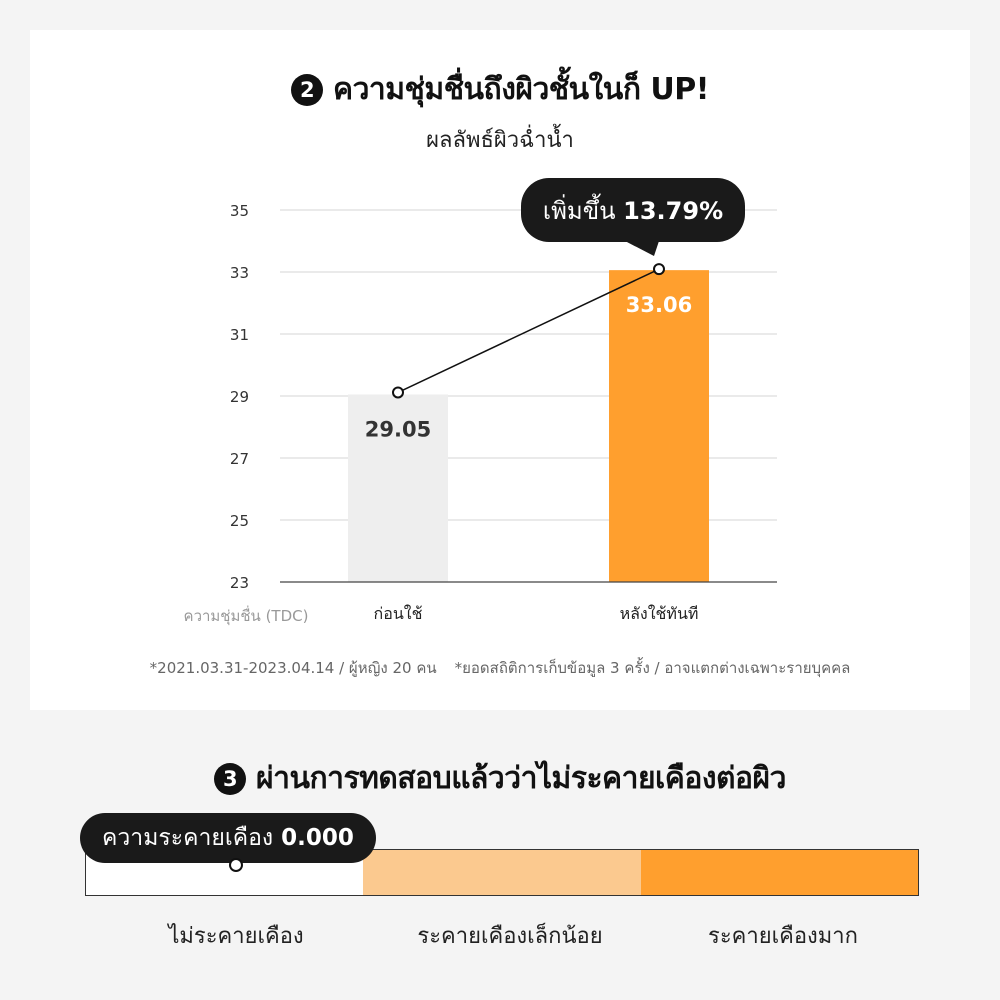 This screenshot has height=1000, width=1000. What do you see at coordinates (398, 613) in the screenshot?
I see `x-category-label: ก่อนใช้` at bounding box center [398, 613].